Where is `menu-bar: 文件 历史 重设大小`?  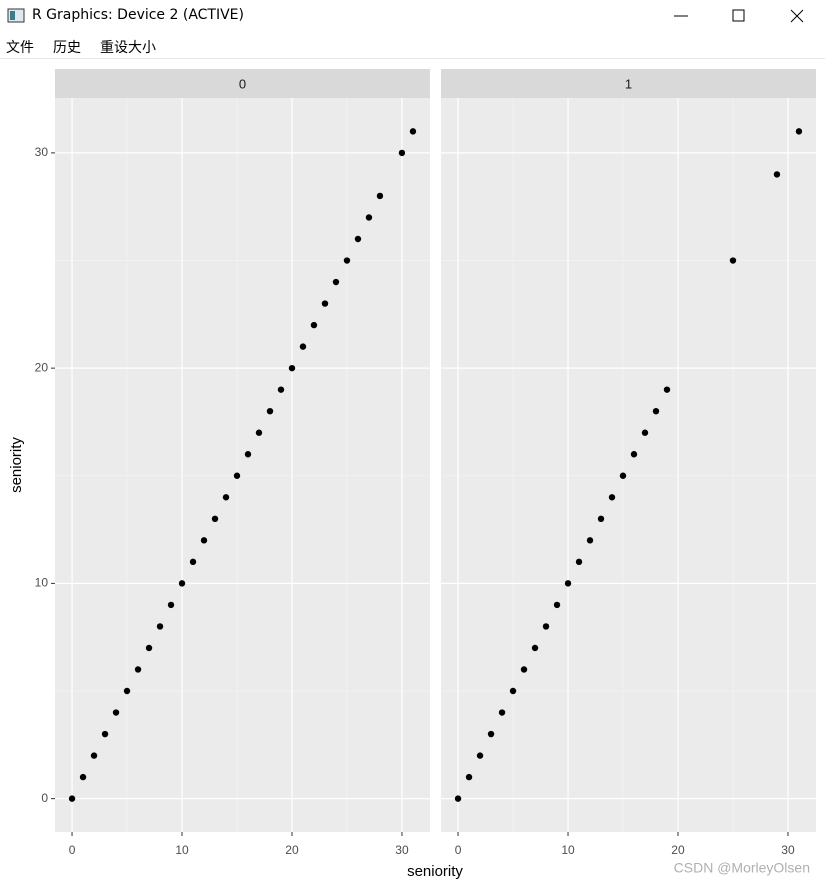
menu-bar: 文件 历史 重设大小 is located at coordinates (412, 46).